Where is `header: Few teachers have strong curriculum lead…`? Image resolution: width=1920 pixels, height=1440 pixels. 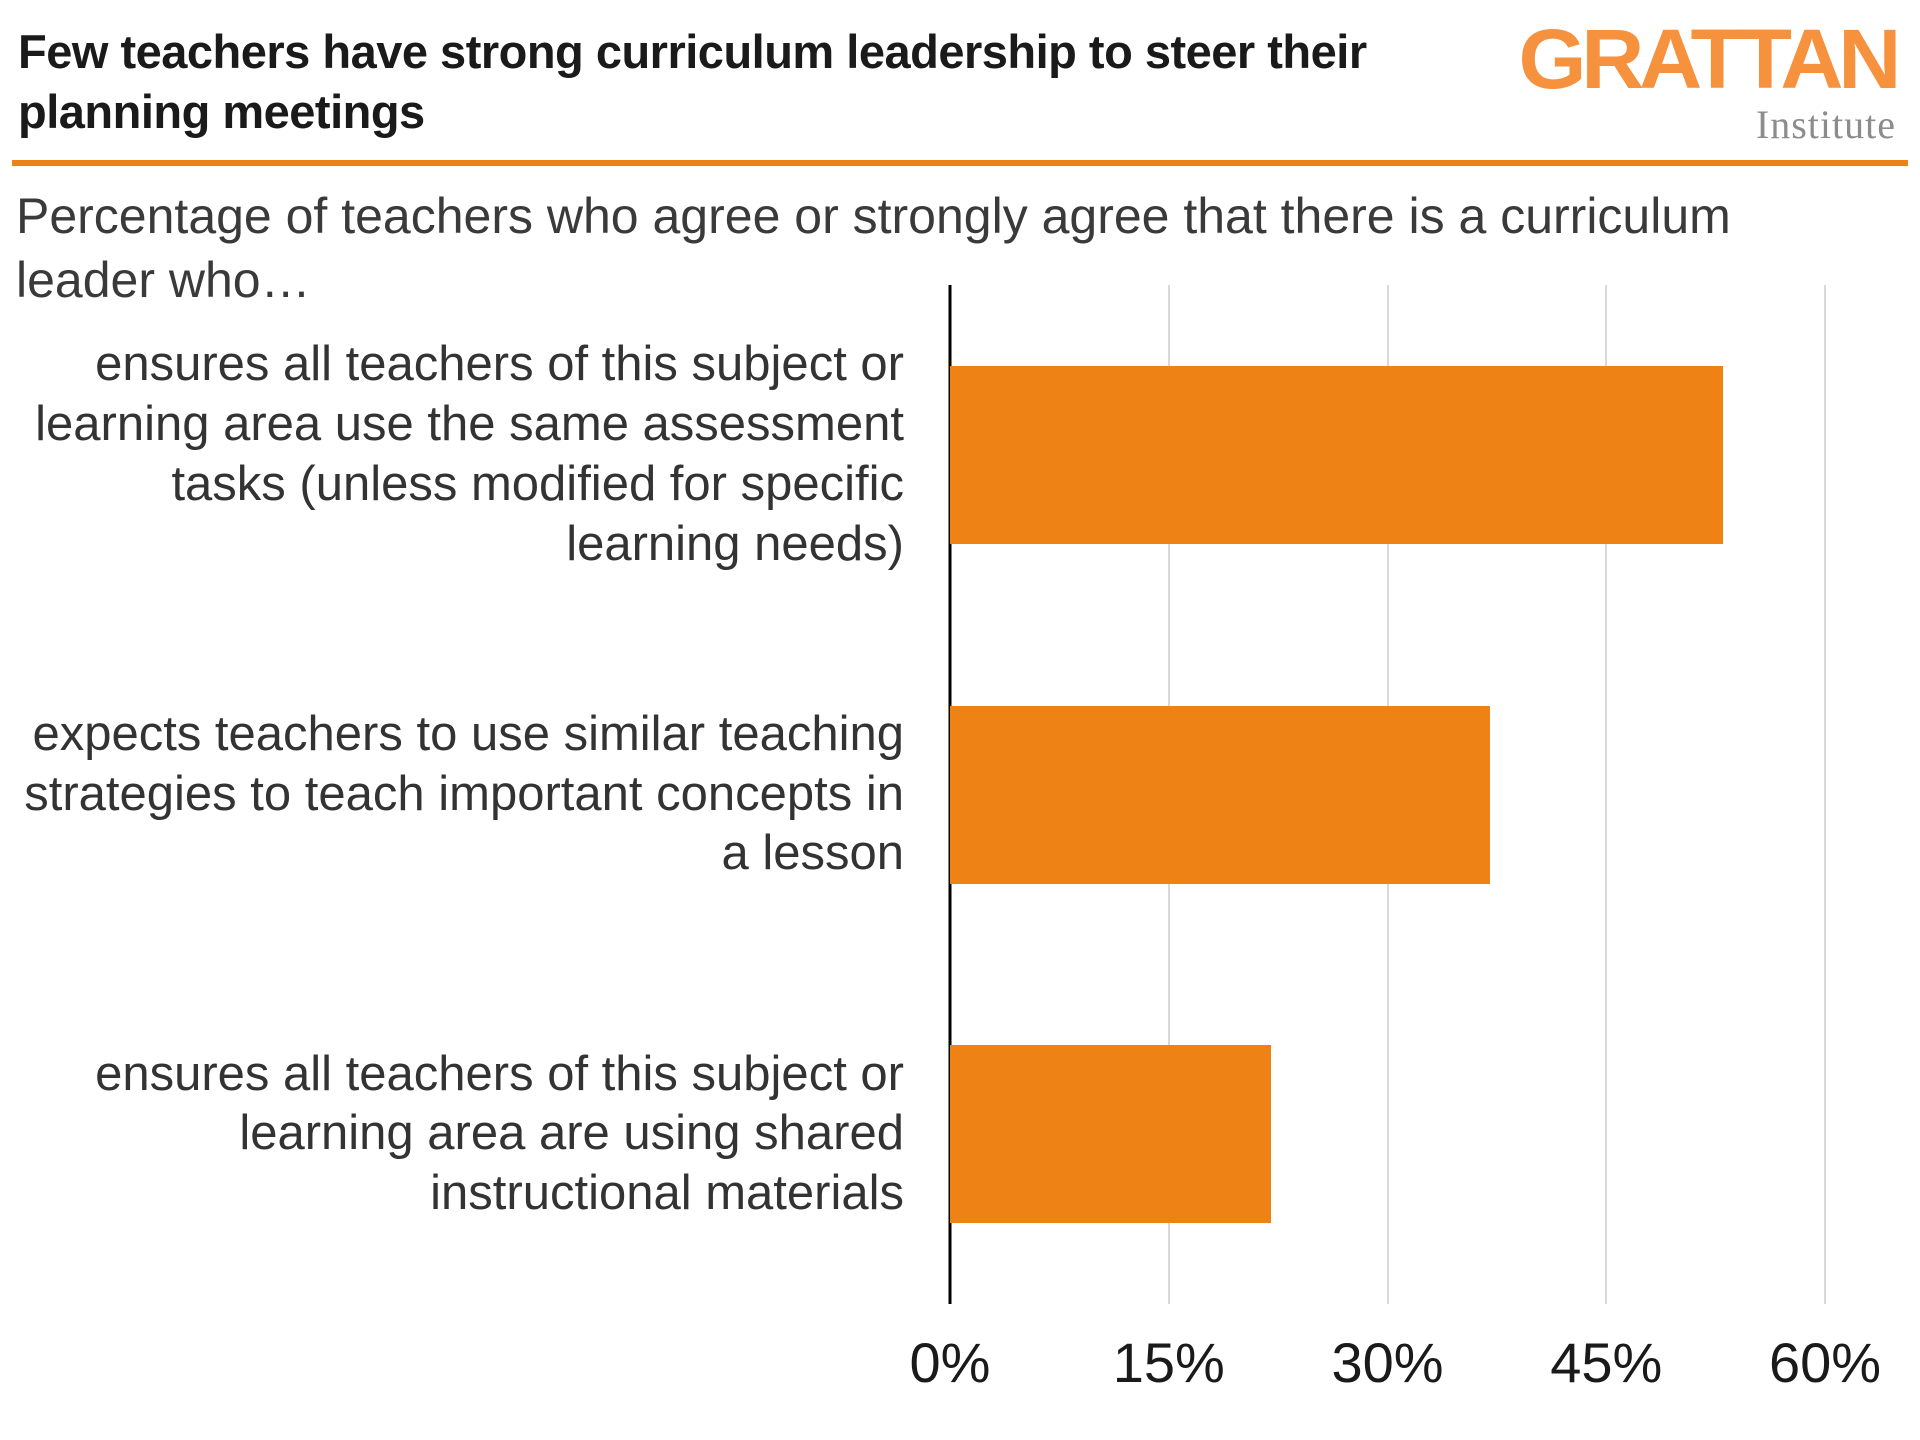 header: Few teachers have strong curriculum lead… is located at coordinates (960, 74).